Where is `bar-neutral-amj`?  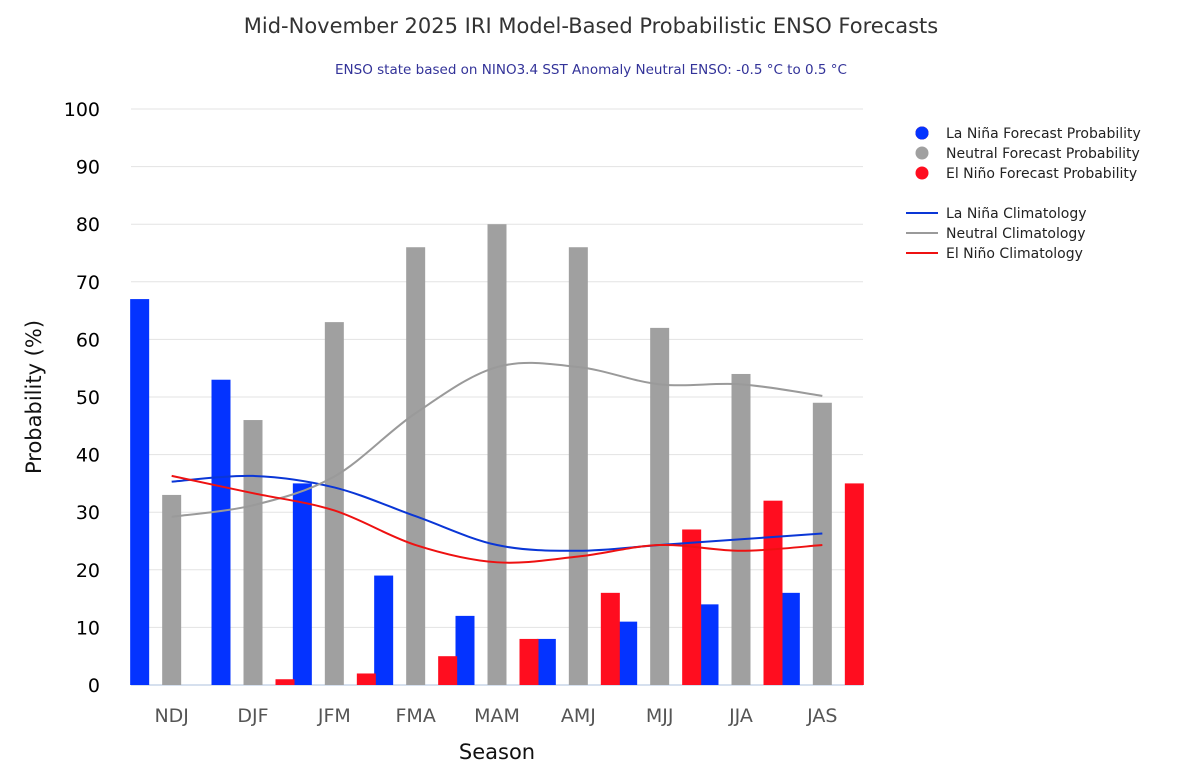
bar-neutral-amj is located at coordinates (578, 466).